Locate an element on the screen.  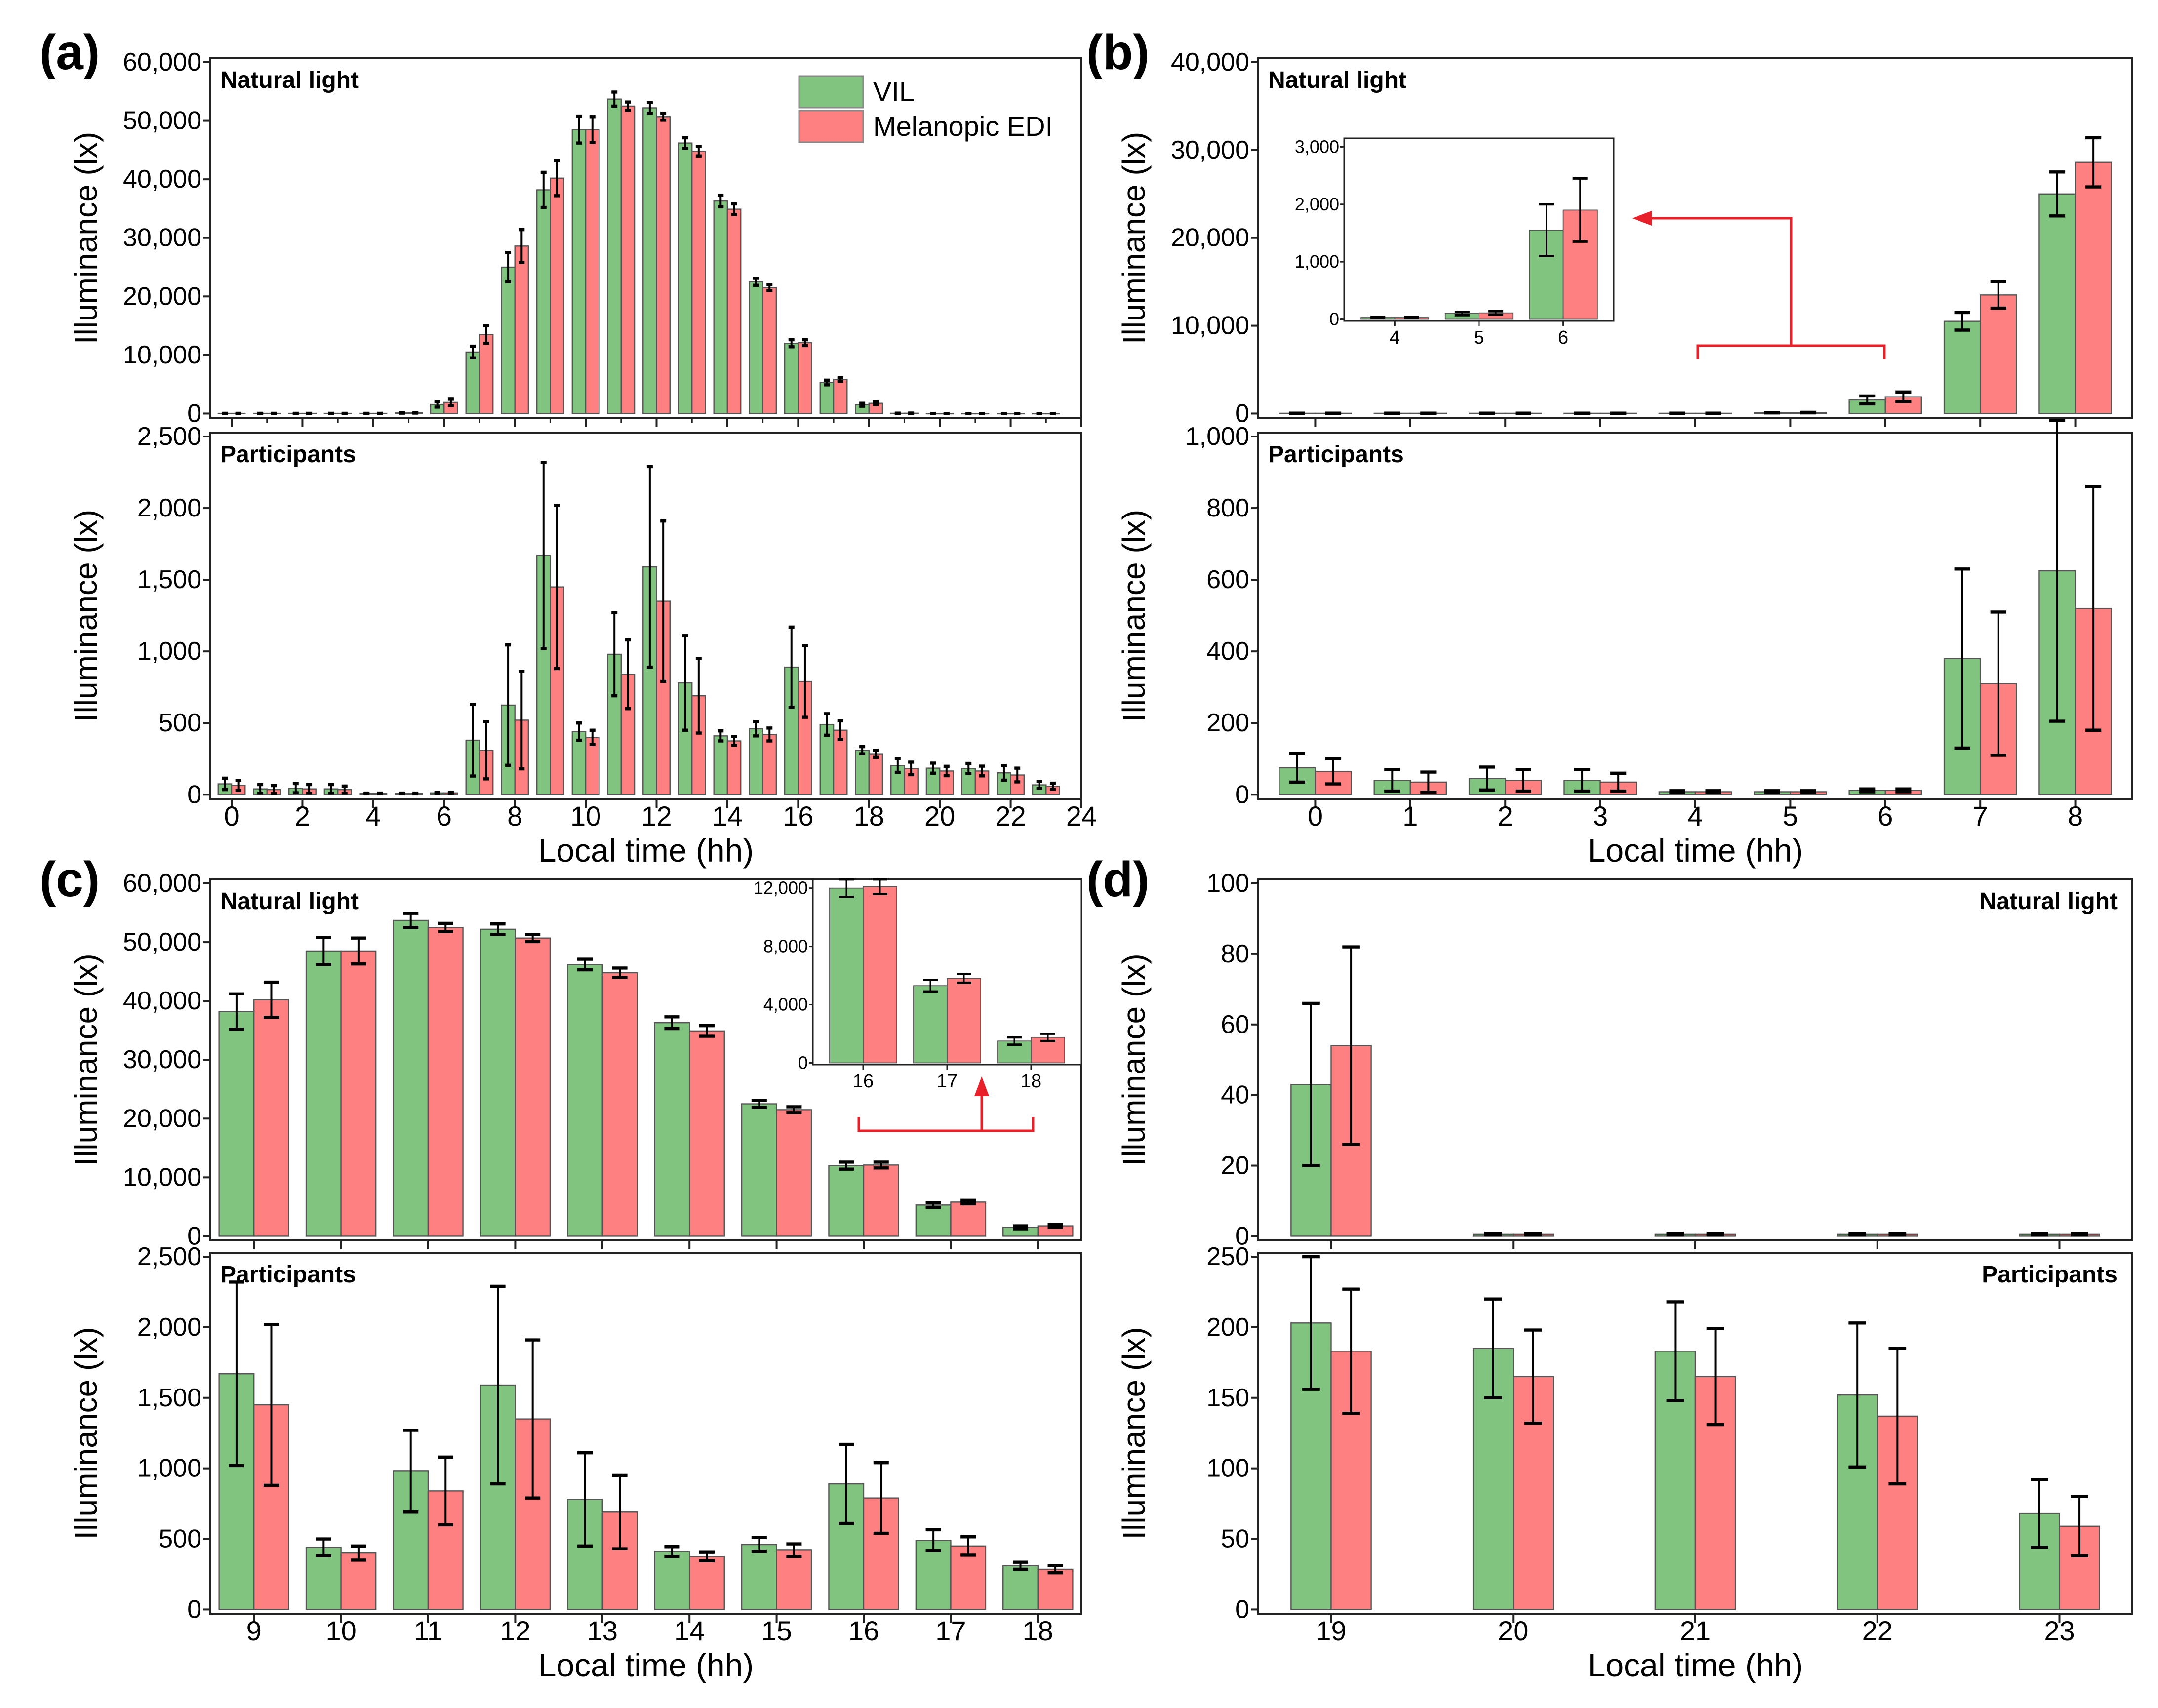
inset-x-tick-label: 16 is located at coordinates (863, 1082).